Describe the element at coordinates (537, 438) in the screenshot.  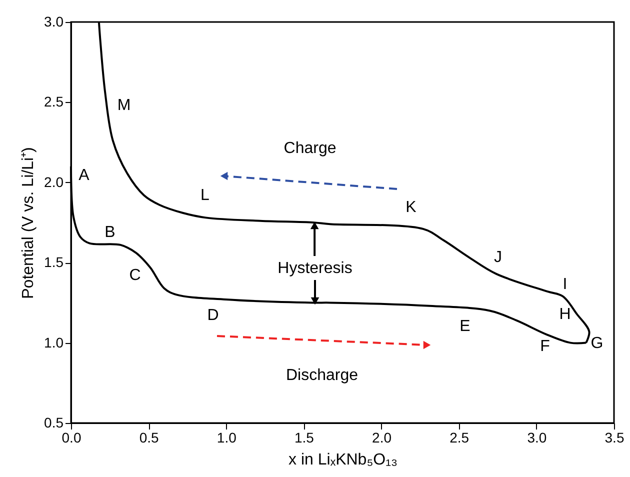
I see `x-tick-label: 3.0` at that location.